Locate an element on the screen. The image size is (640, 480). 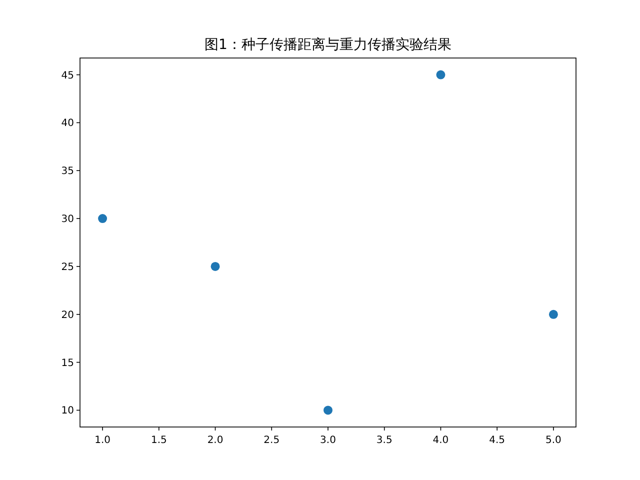
chart-title: 图1：种子传播距离与重力传播实验结果 is located at coordinates (328, 45).